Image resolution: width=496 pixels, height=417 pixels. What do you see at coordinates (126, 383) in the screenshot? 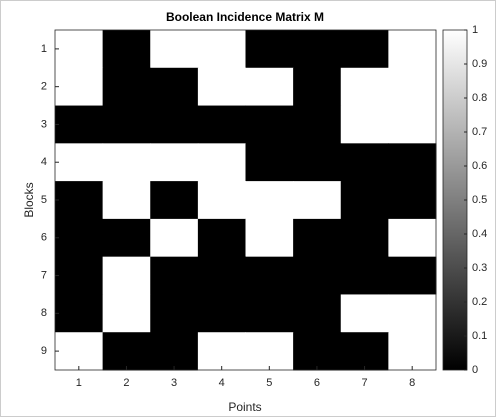
I see `x-tick-label: 2` at bounding box center [126, 383].